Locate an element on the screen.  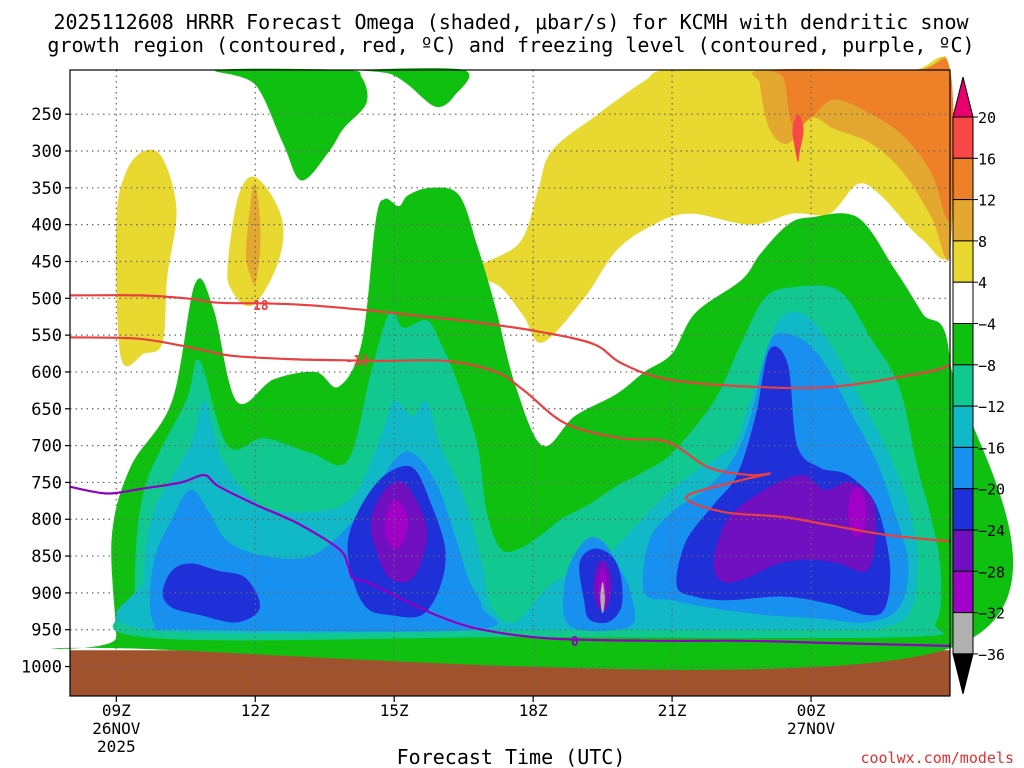
x-tick-label-21Z-0: 21Z is located at coordinates (672, 710).